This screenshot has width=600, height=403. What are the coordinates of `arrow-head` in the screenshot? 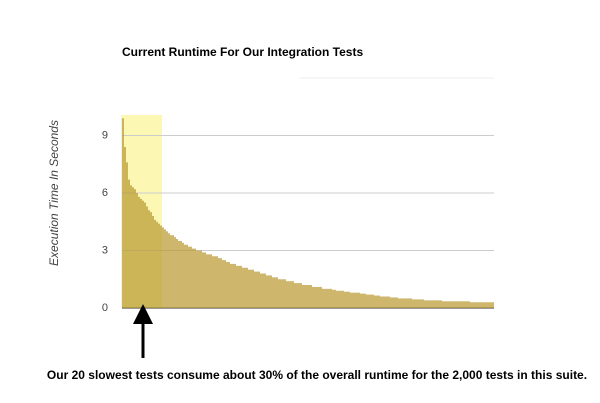 It's located at (143, 314).